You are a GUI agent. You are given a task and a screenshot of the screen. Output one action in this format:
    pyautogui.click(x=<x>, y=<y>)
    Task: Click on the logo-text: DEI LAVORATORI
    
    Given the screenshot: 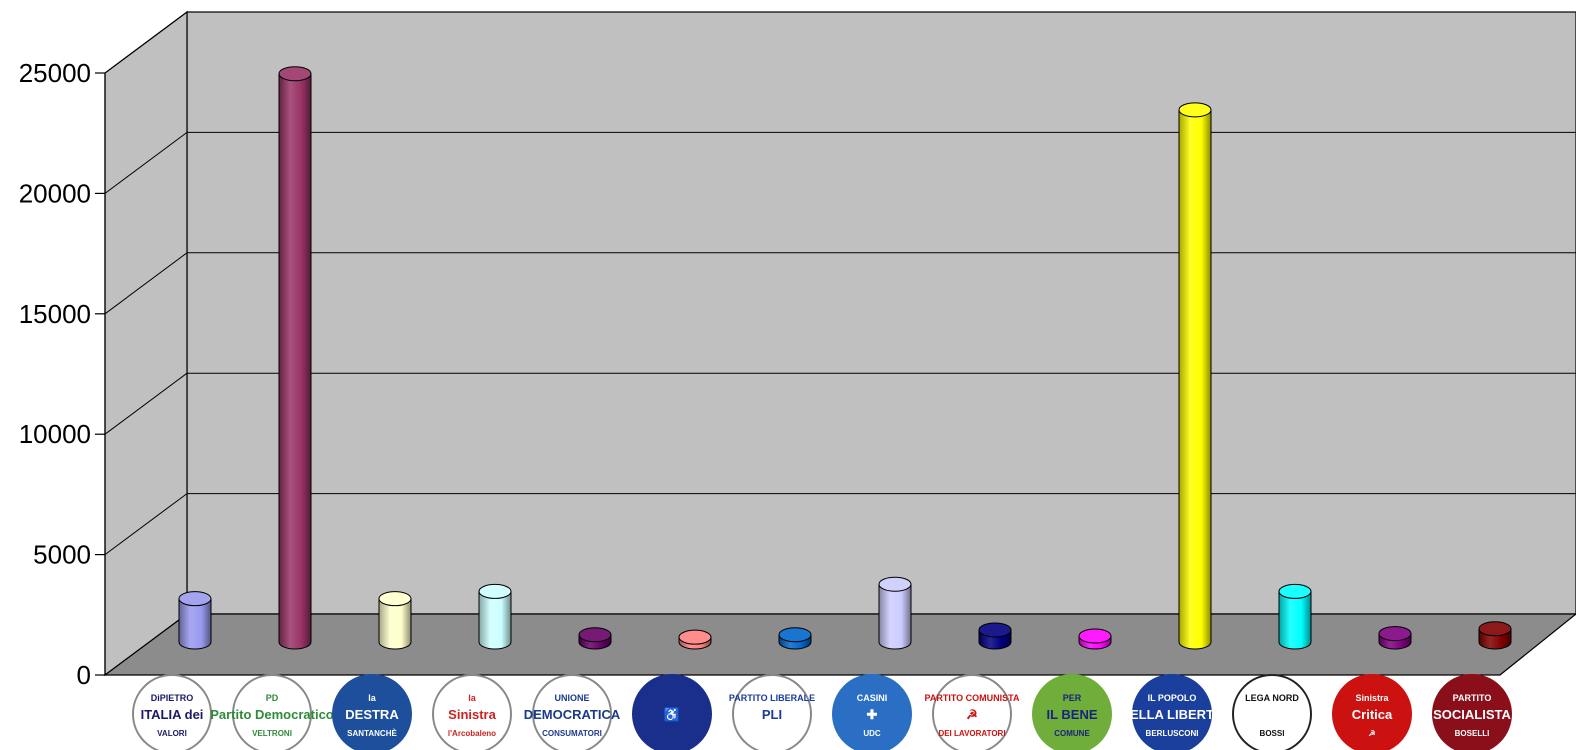 What is the action you would take?
    pyautogui.click(x=971, y=733)
    